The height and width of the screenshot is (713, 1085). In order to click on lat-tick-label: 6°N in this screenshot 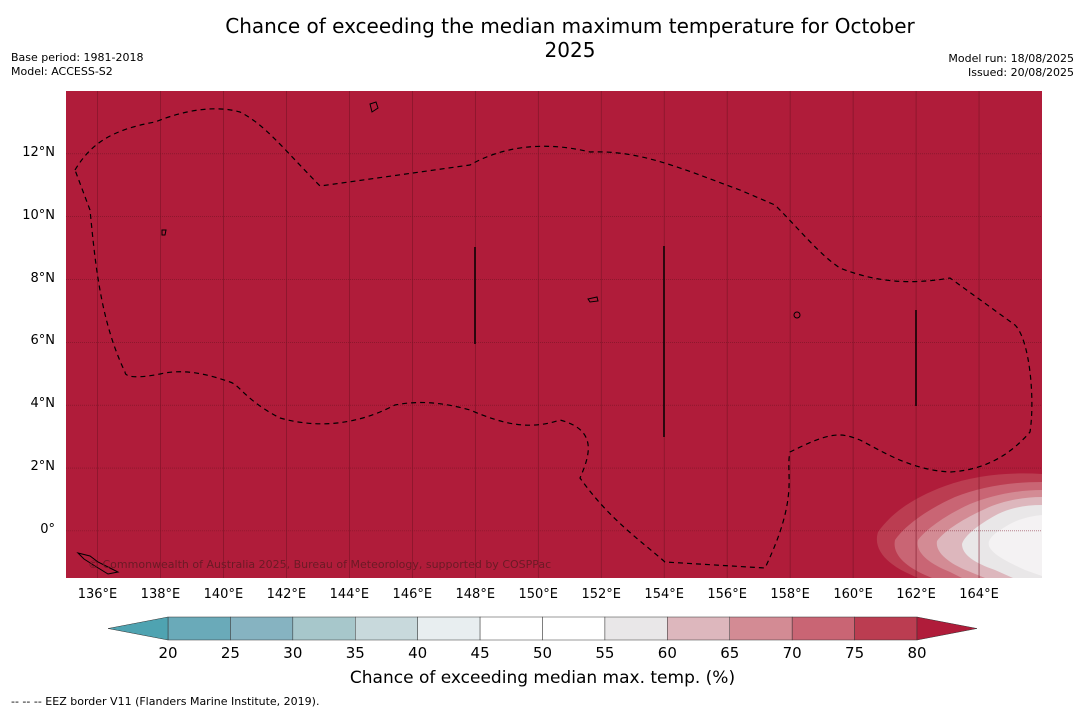, I will do `click(43, 341)`.